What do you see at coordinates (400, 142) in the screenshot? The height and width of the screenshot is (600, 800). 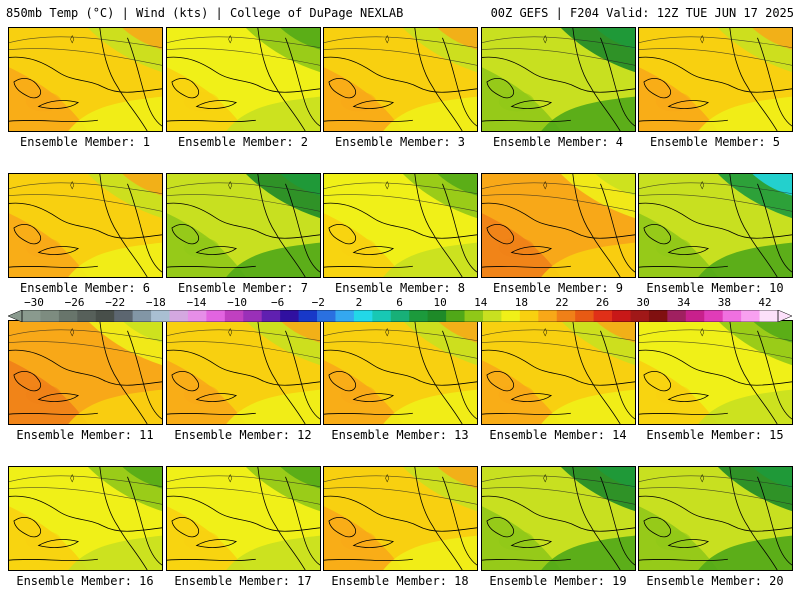 I see `ensemble-member-label: Ensemble Member: 3` at bounding box center [400, 142].